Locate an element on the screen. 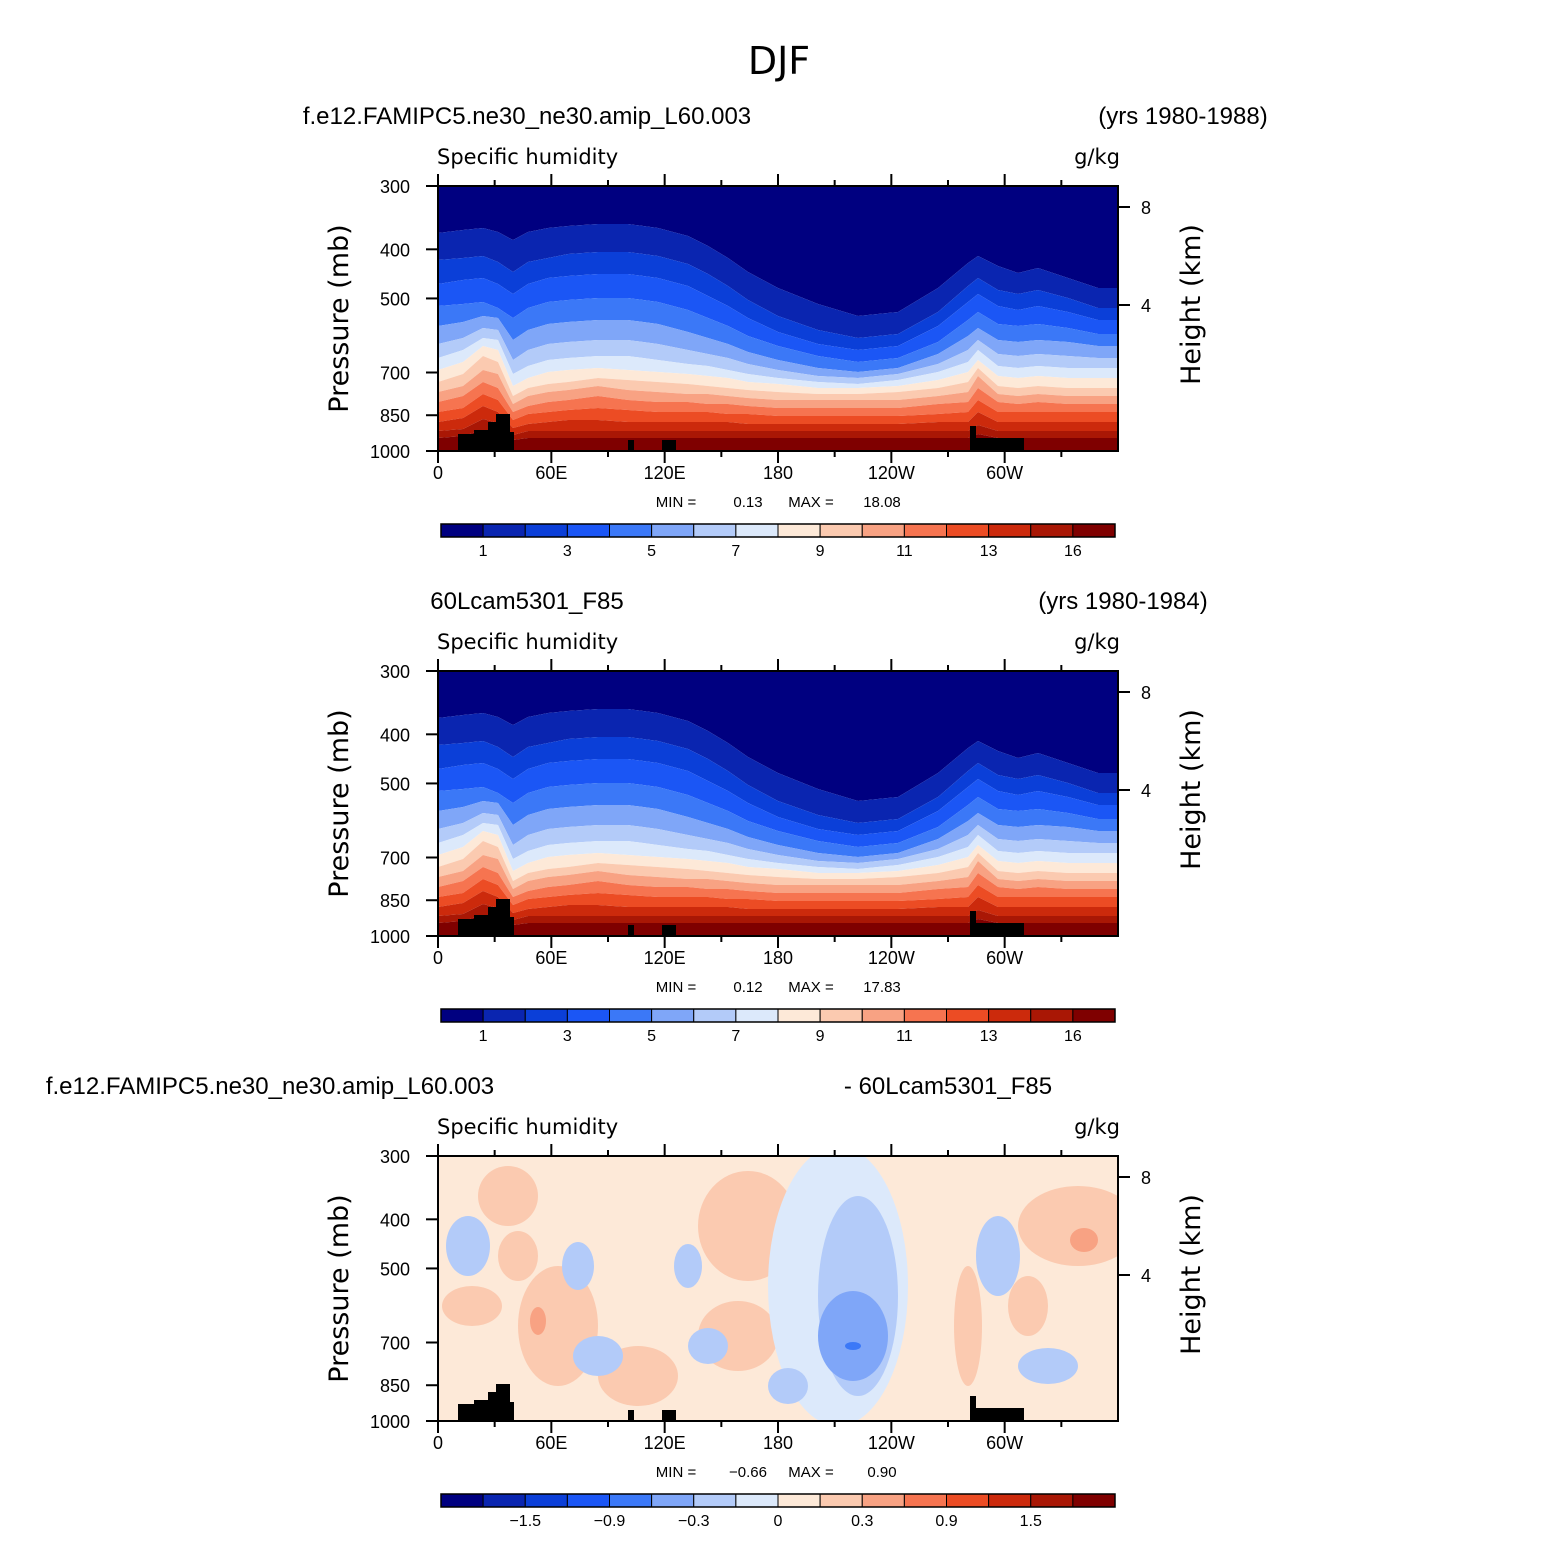  case-name-left: f.e12.FAMIPC5.ne30_ne30.amip_L60.003 is located at coordinates (270, 1086).